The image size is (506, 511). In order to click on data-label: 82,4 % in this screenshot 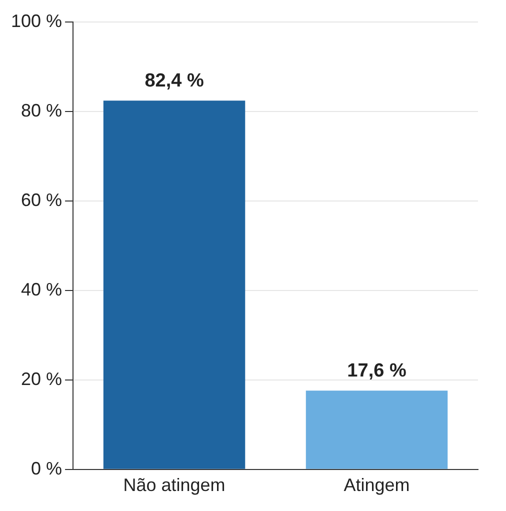, I will do `click(174, 81)`.